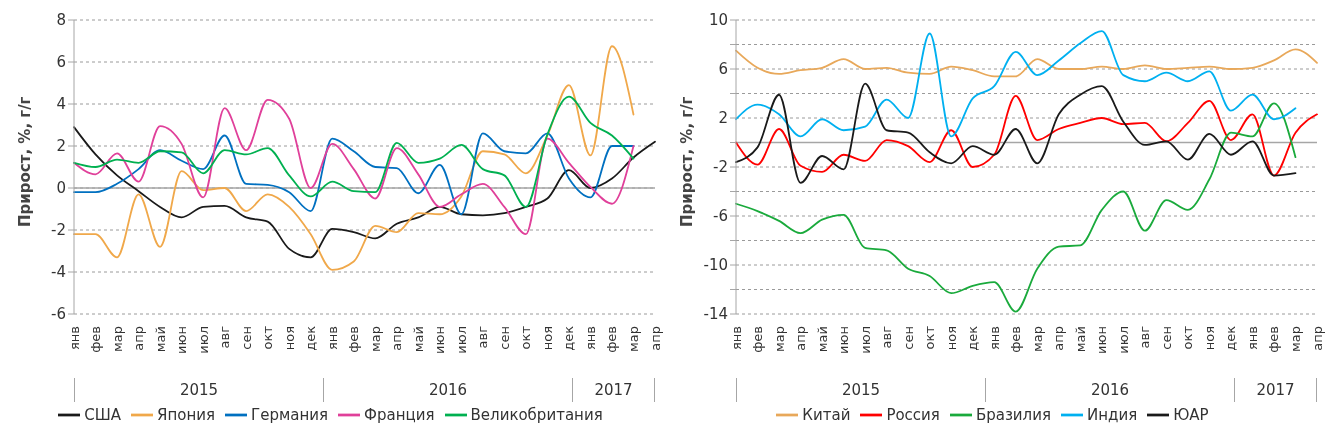 The height and width of the screenshot is (442, 1343). What do you see at coordinates (715, 265) in the screenshot?
I see `y-tick-label: -10` at bounding box center [715, 265].